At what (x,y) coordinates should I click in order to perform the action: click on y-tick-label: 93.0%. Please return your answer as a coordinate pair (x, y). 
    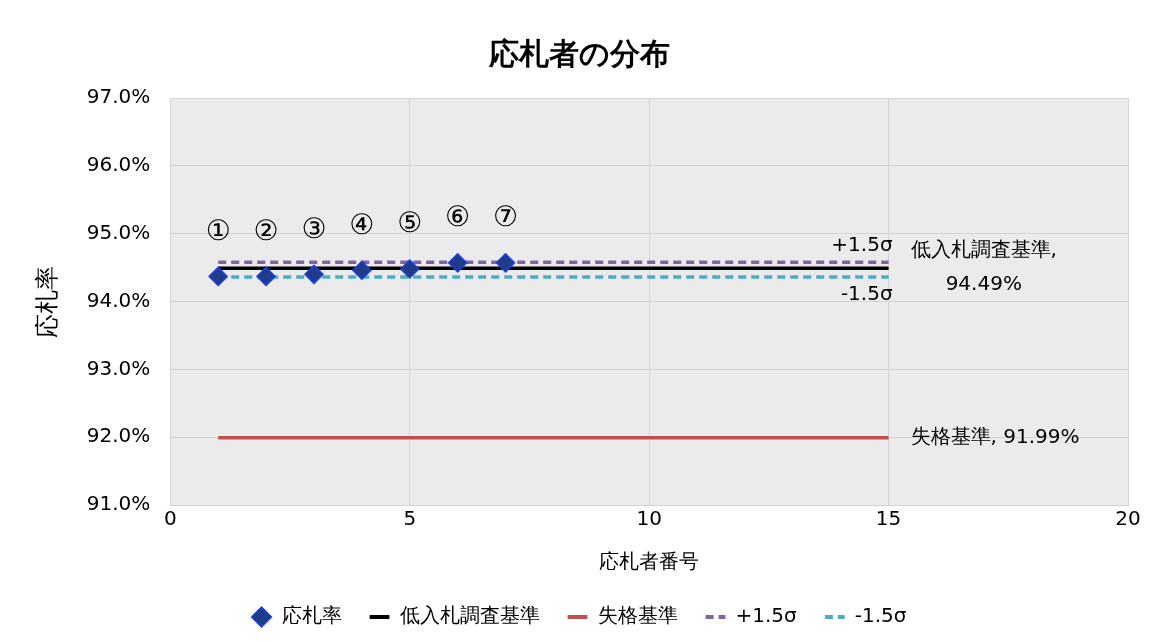
    Looking at the image, I should click on (118, 367).